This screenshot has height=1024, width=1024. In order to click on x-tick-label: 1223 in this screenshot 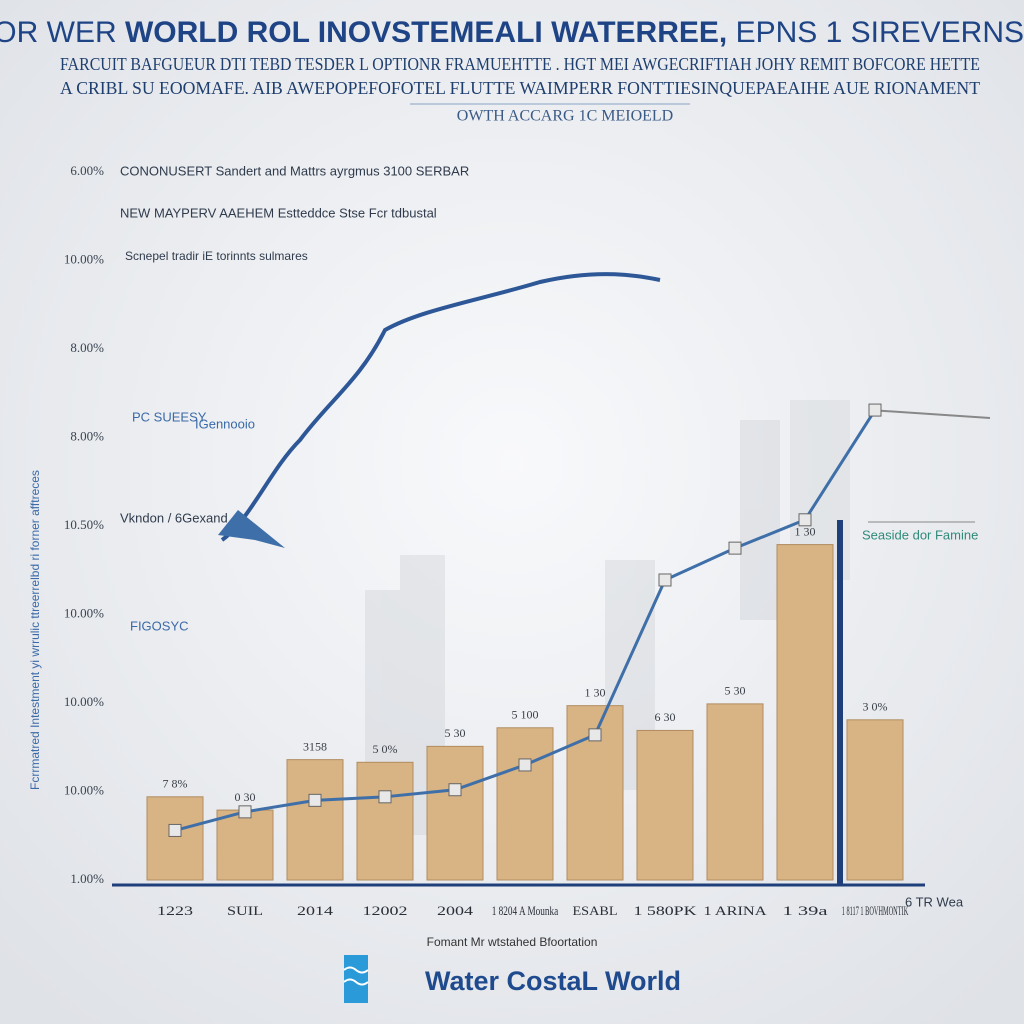, I will do `click(175, 910)`.